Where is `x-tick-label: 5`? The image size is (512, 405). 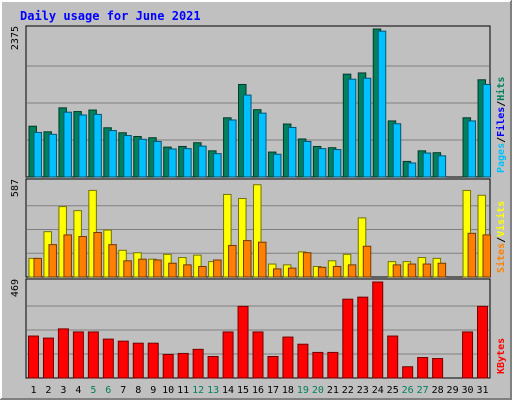 x-tick-label: 5 is located at coordinates (93, 390).